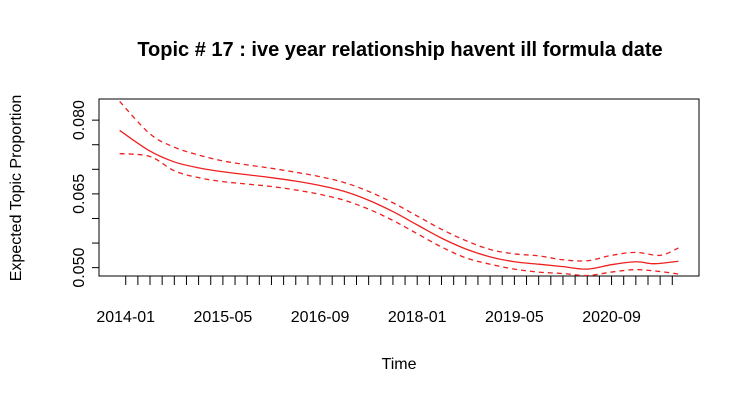  I want to click on y-tick-label-2: 0.080, so click(79, 120).